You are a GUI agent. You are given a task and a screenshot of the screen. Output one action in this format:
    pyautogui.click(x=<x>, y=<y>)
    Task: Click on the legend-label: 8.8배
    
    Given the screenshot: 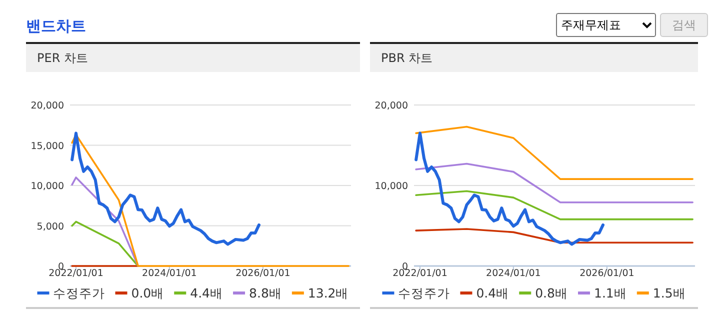 What is the action you would take?
    pyautogui.click(x=265, y=293)
    